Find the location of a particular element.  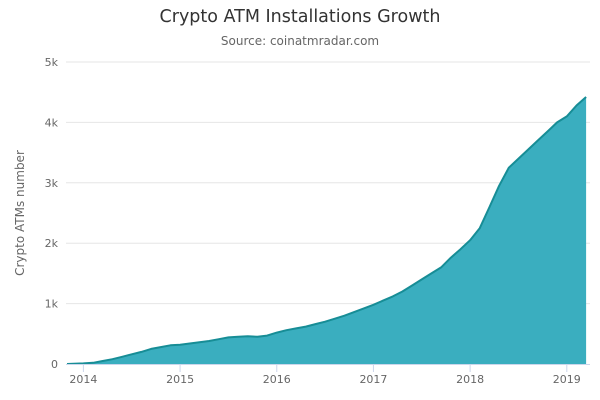

chart-title: Crypto ATM Installations Growth is located at coordinates (300, 17).